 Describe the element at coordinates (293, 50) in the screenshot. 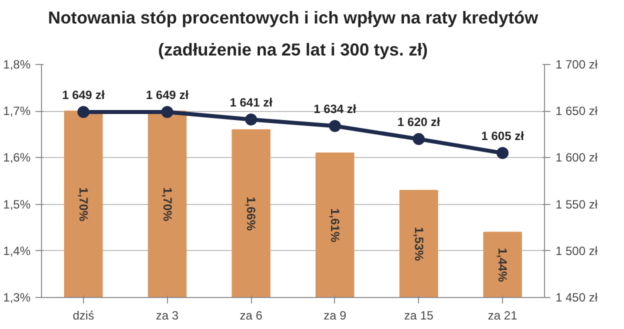

I see `chart-subtitle: (zadłużenie na 25 lat i 300 tys. zł)` at that location.